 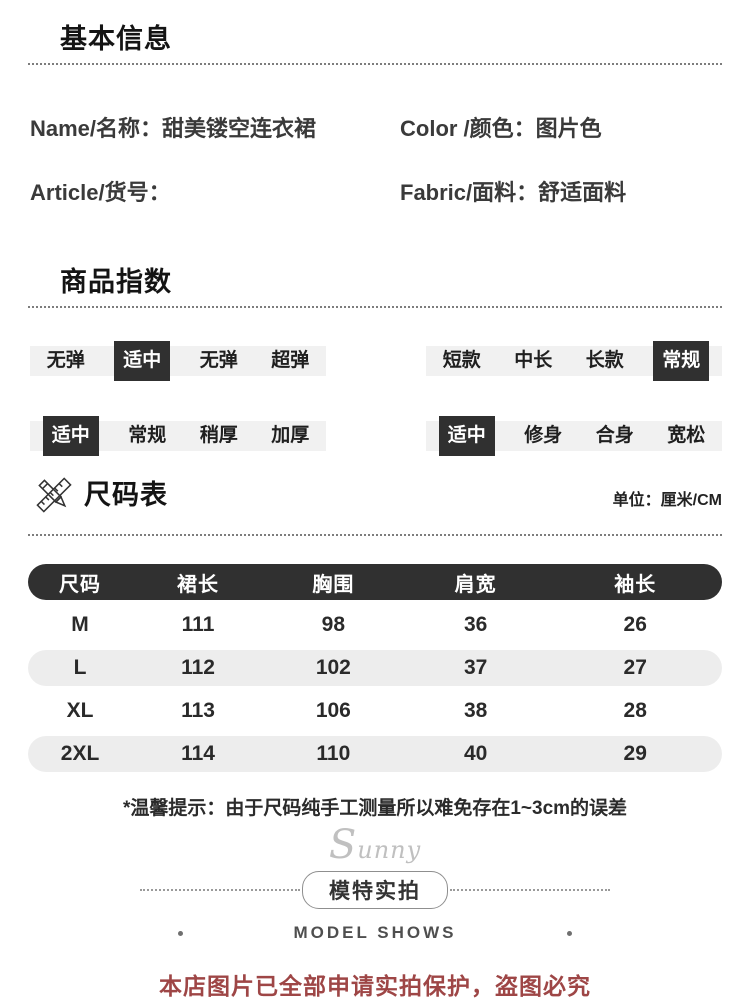 I want to click on cell: 2XL, so click(x=80, y=753).